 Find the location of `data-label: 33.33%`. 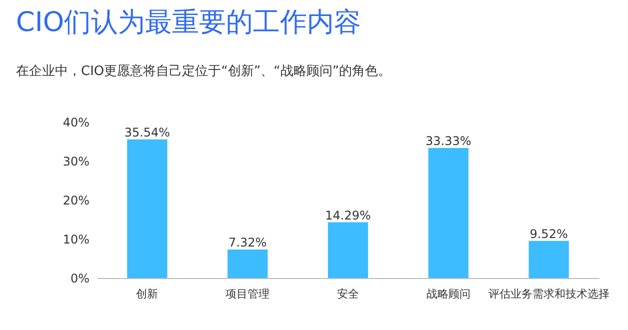

data-label: 33.33% is located at coordinates (449, 141).